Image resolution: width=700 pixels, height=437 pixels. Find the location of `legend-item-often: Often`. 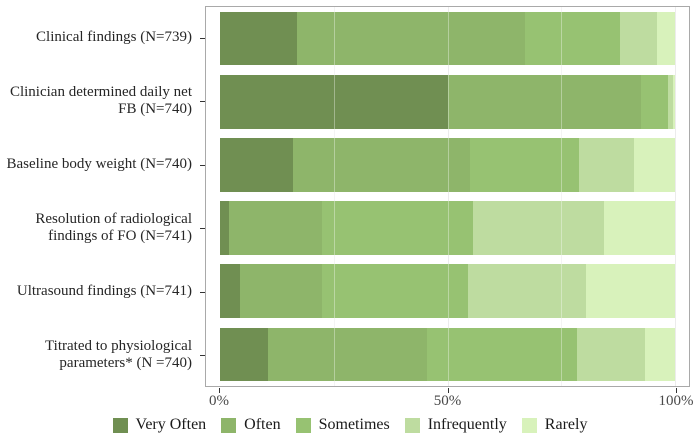

legend-item-often: Often is located at coordinates (251, 425).